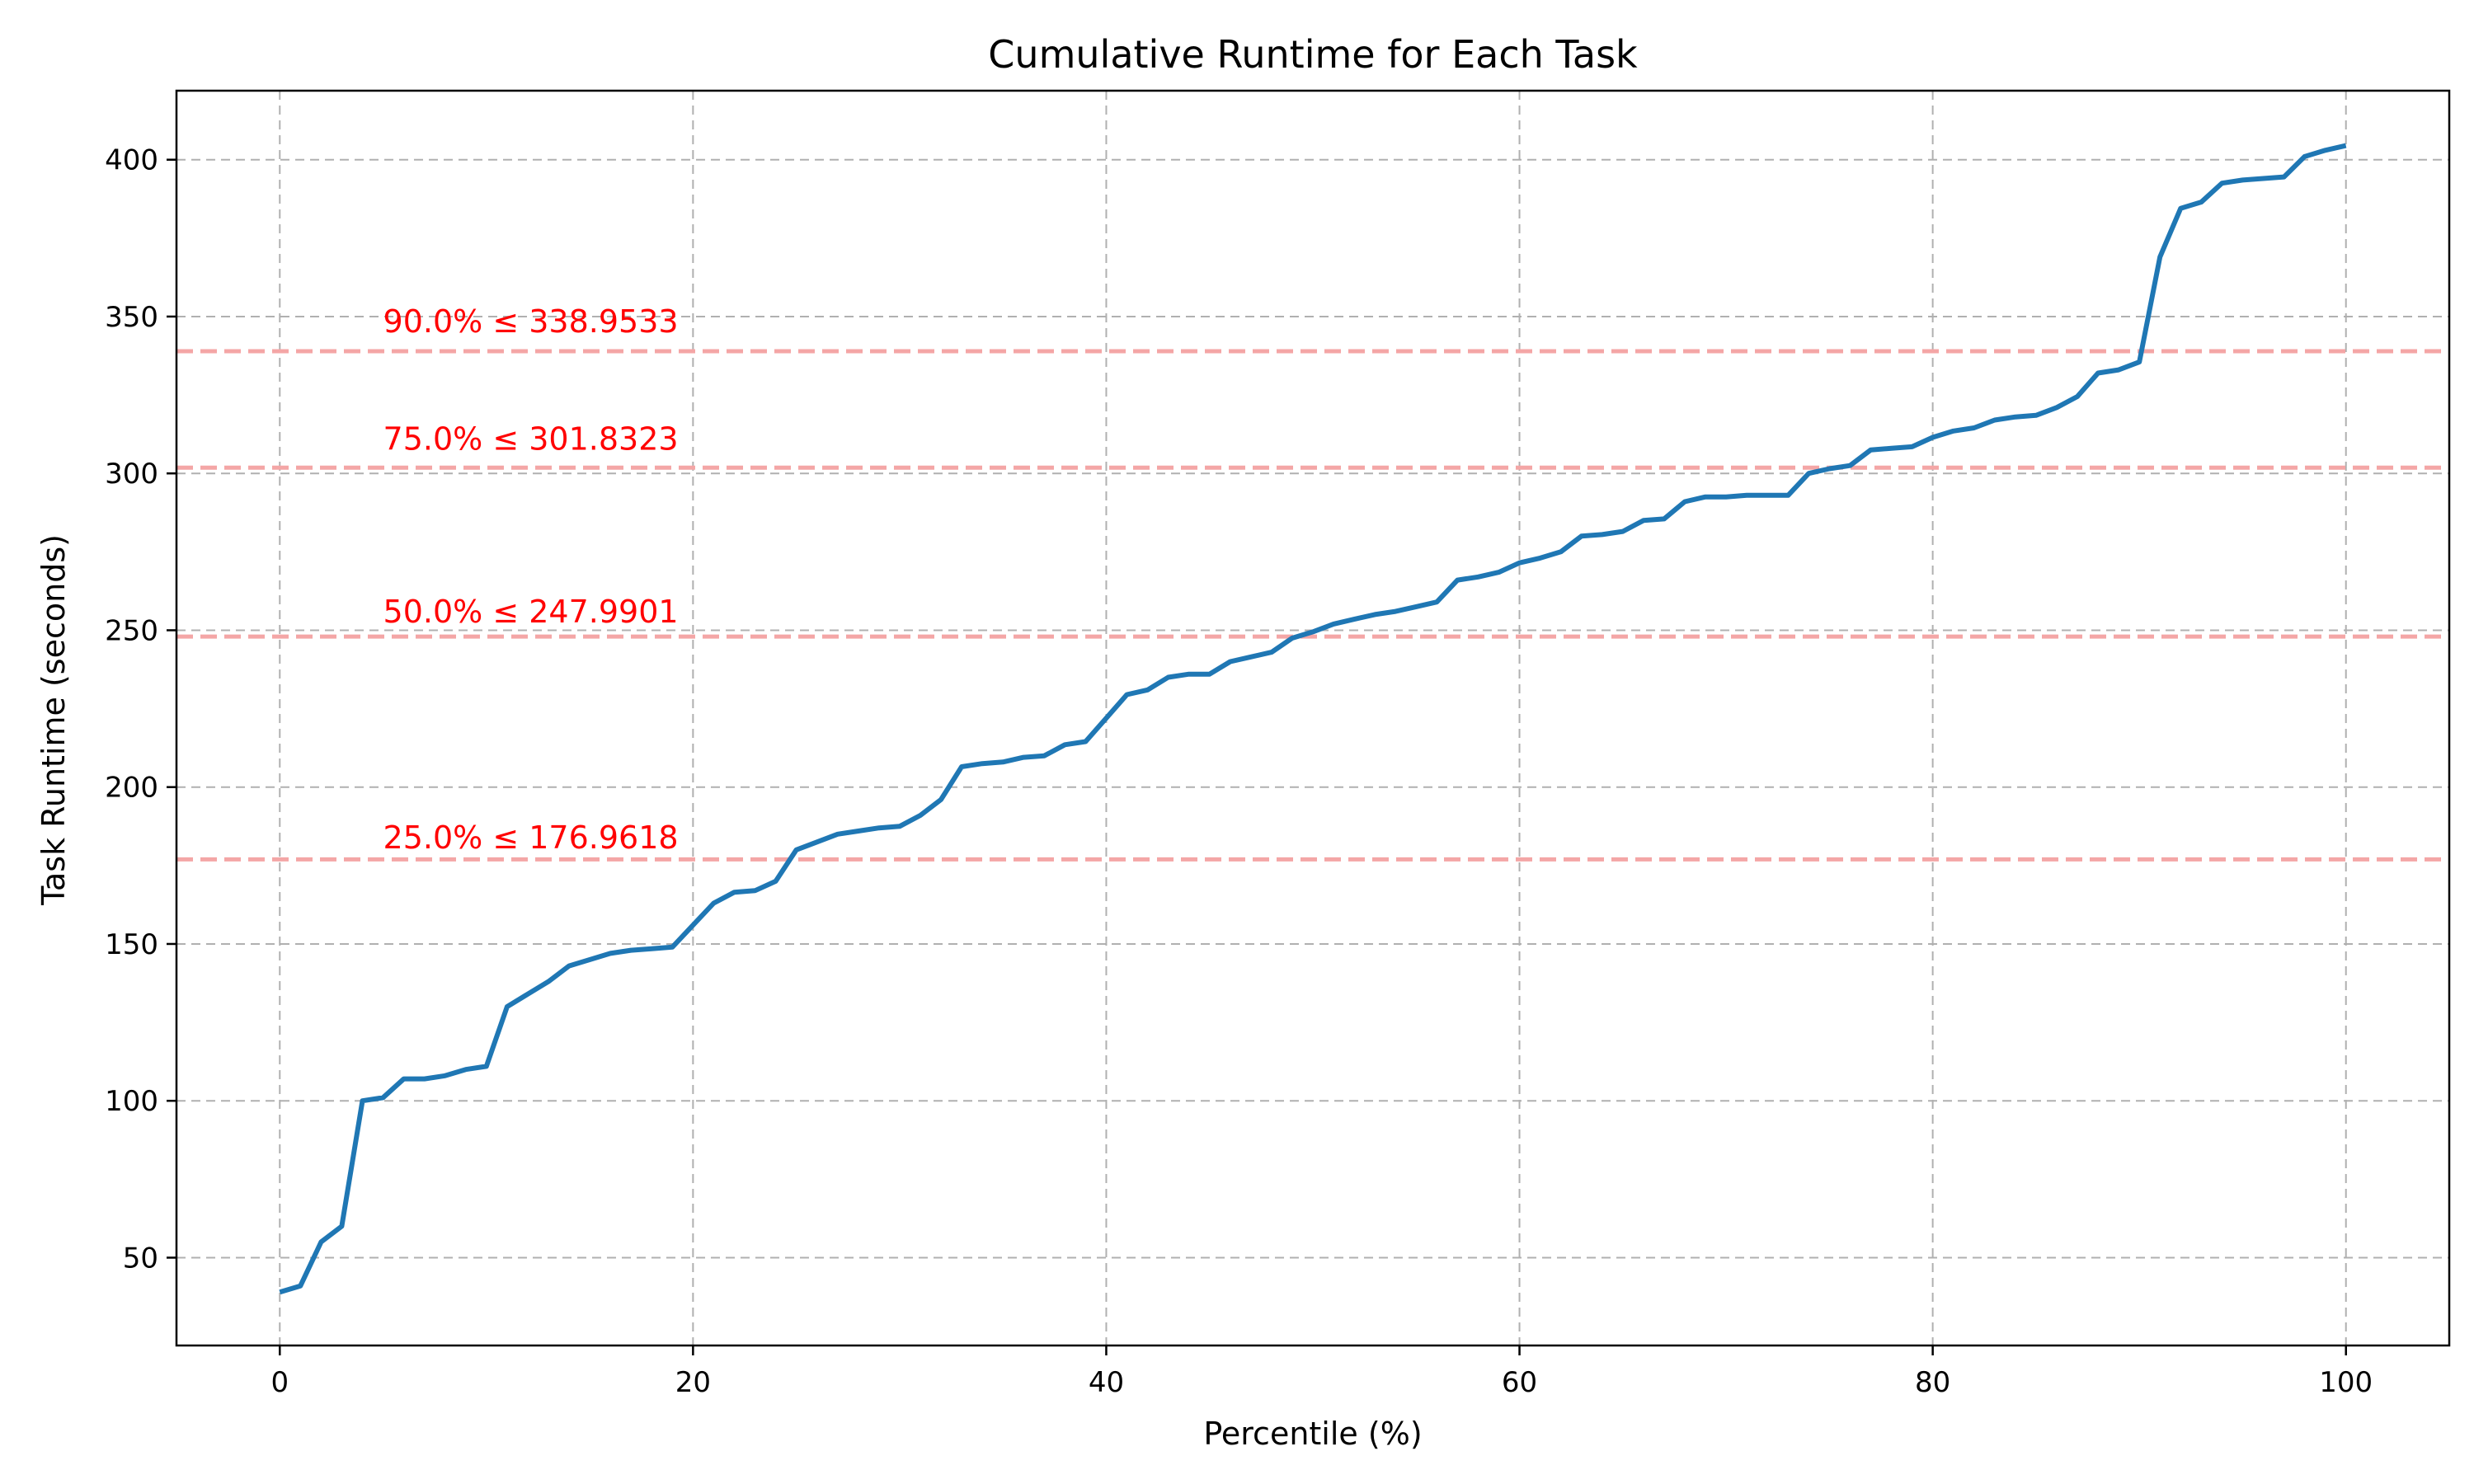 This screenshot has height=1484, width=2474. Describe the element at coordinates (2346, 1382) in the screenshot. I see `x-tick-label: 100` at that location.